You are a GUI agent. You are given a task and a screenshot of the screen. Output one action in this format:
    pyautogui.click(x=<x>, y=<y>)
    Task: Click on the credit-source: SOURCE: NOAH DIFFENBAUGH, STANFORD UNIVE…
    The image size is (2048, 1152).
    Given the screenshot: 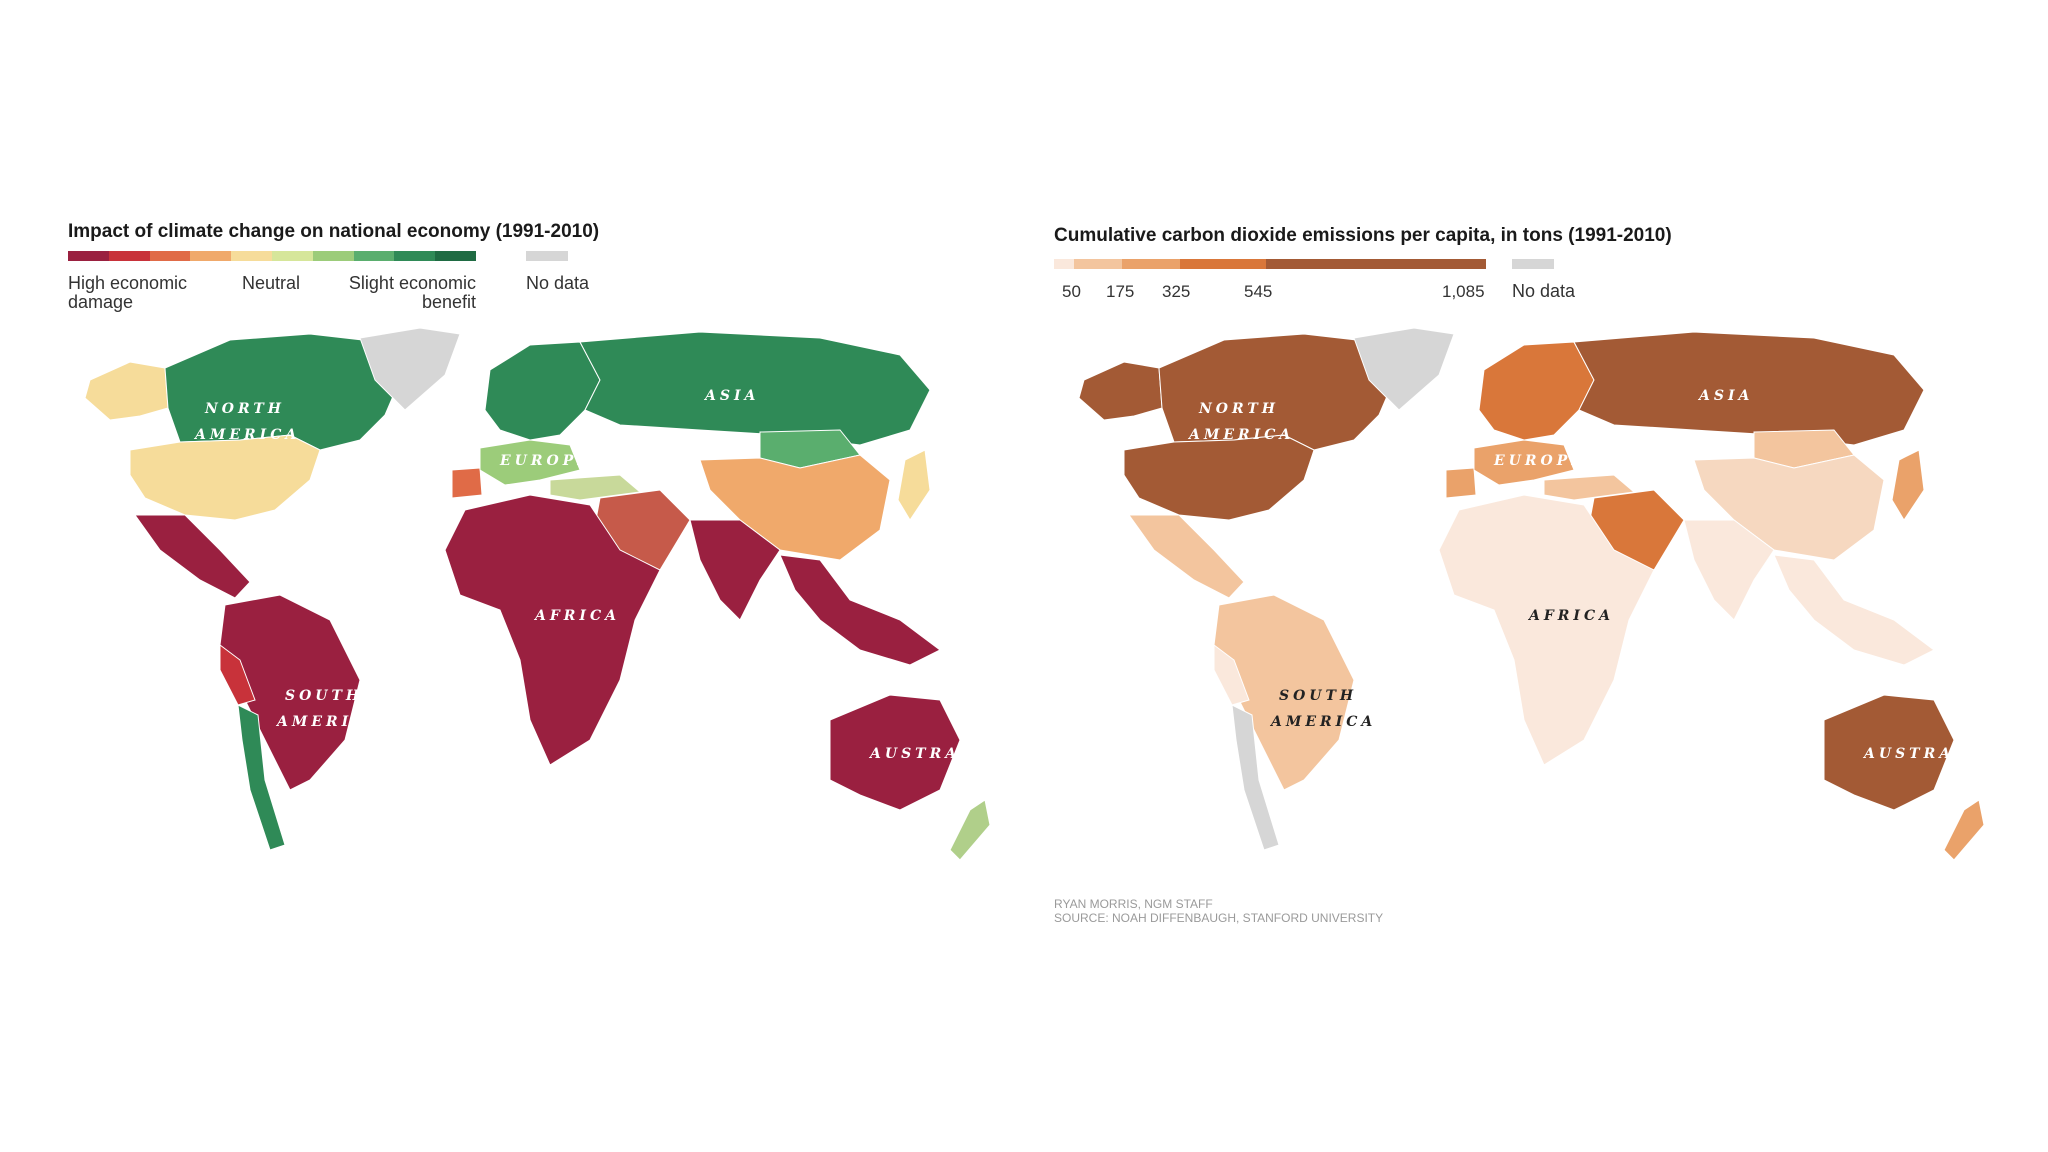 What is the action you would take?
    pyautogui.click(x=1219, y=918)
    